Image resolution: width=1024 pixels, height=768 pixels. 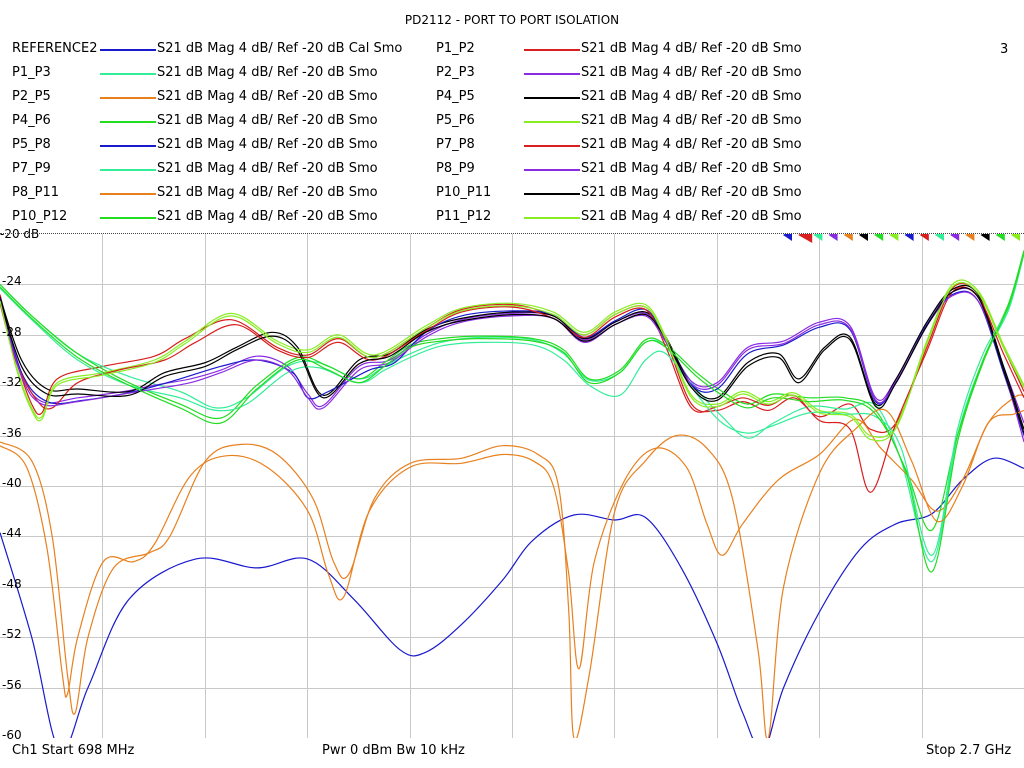 I want to click on legend-trace-name: P8_P11, so click(x=35, y=192).